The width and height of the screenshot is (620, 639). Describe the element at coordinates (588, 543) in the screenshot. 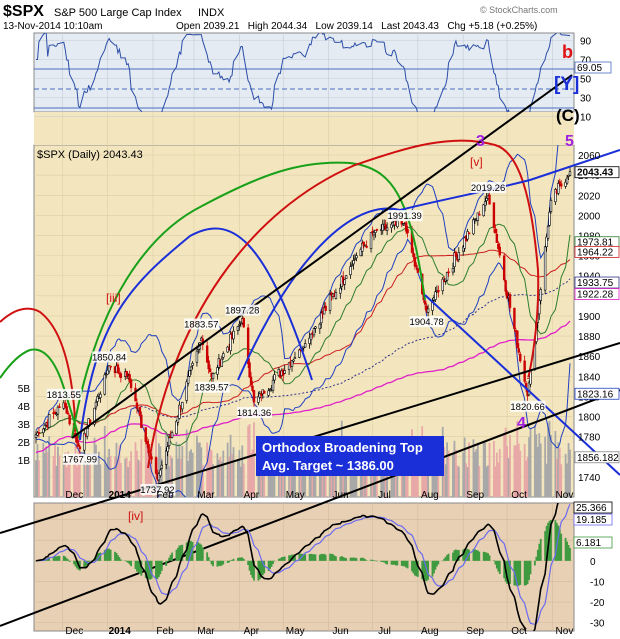

I see `macd-value-label: 6.181` at that location.